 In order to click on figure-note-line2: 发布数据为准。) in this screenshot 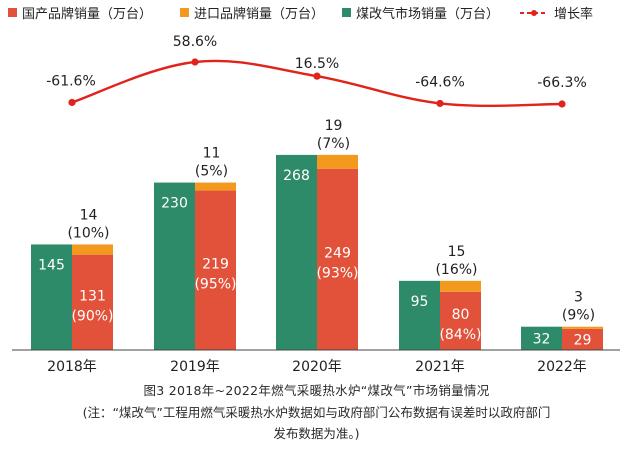, I will do `click(316, 433)`.